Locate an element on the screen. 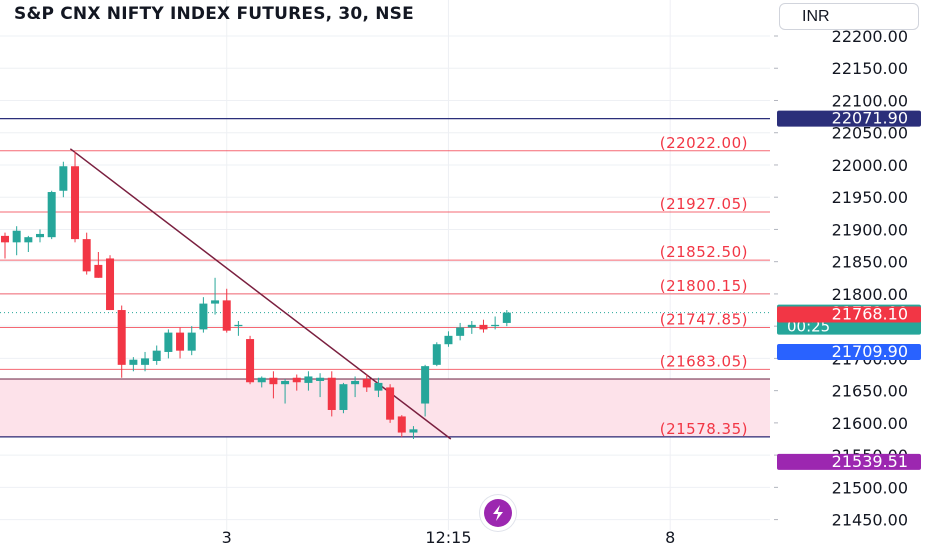  currency-button: INR is located at coordinates (849, 16).